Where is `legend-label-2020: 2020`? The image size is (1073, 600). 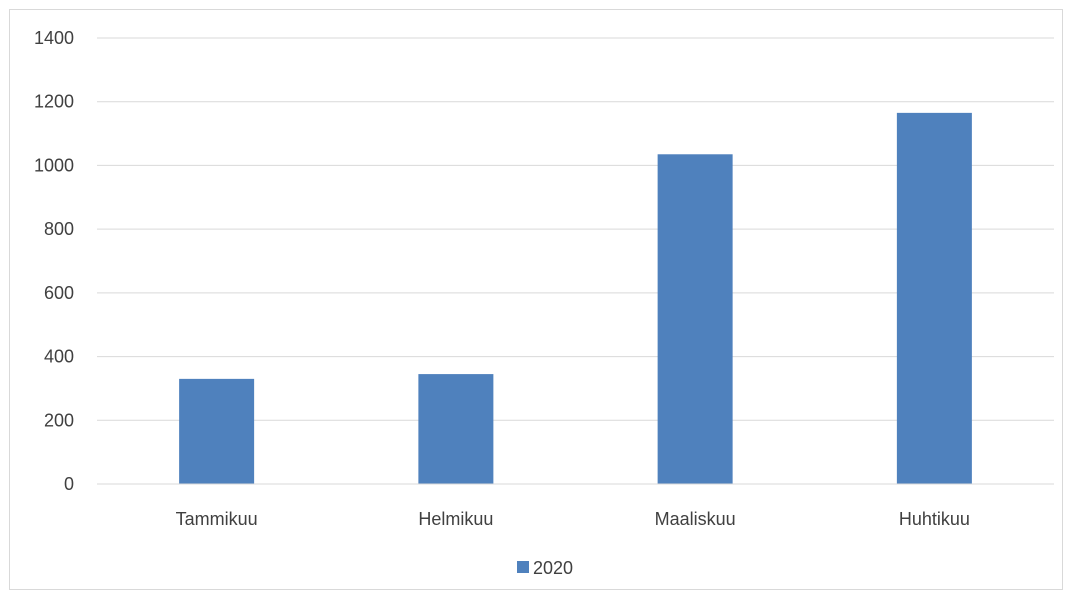 legend-label-2020: 2020 is located at coordinates (553, 568).